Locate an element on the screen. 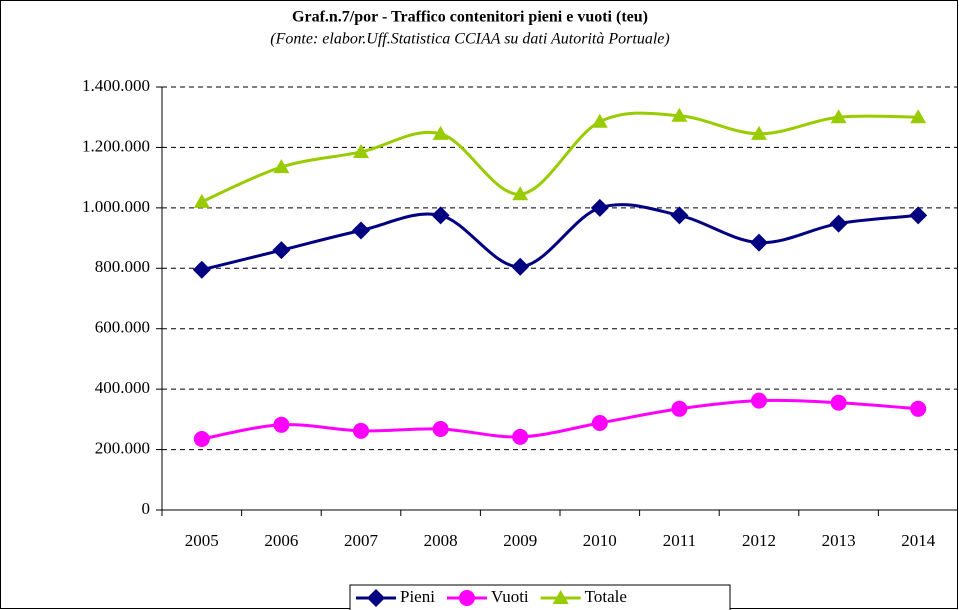  x-tick-label: 2008 is located at coordinates (441, 540).